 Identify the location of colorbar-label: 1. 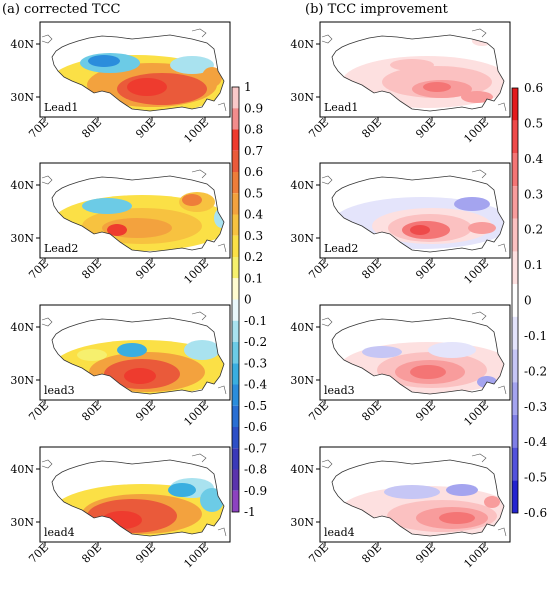
(248, 87).